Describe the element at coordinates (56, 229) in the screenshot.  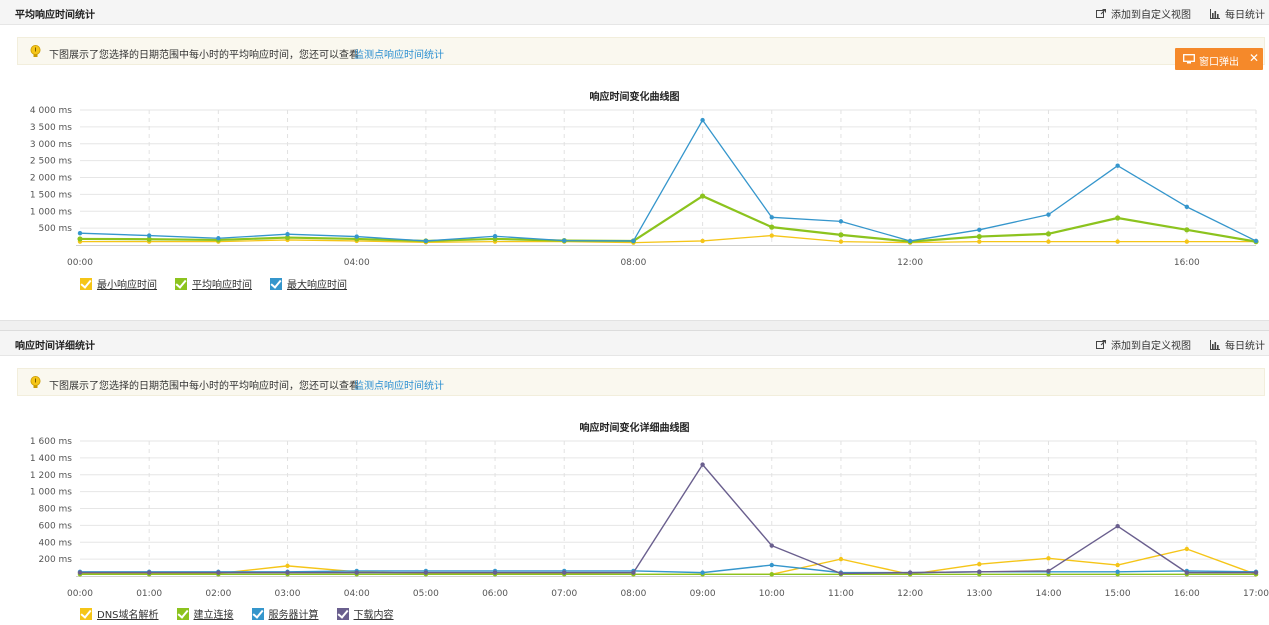
I see `y-tick-label: 500 ms` at that location.